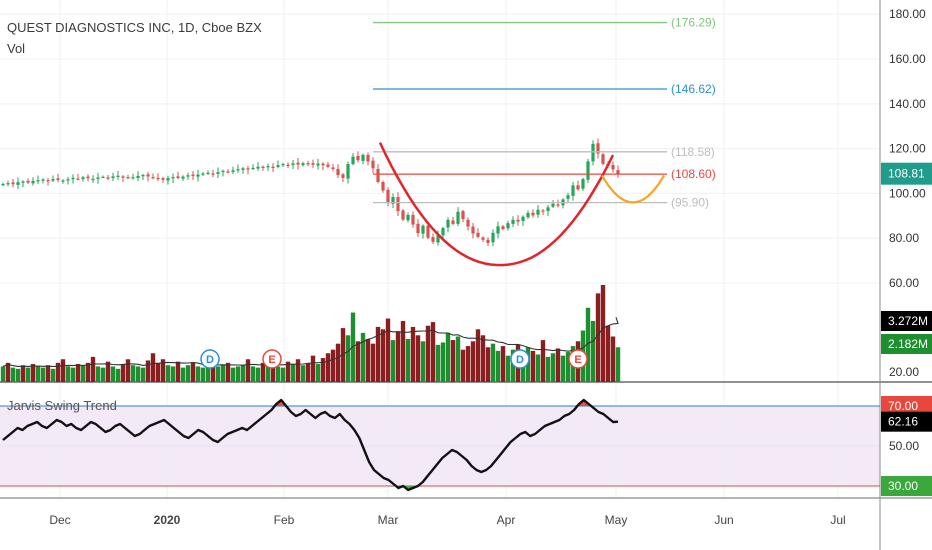 This screenshot has width=932, height=550. Describe the element at coordinates (490, 524) in the screenshot. I see `time-scale: Dec 2020 Feb Mar Apr May Jun Jul` at that location.